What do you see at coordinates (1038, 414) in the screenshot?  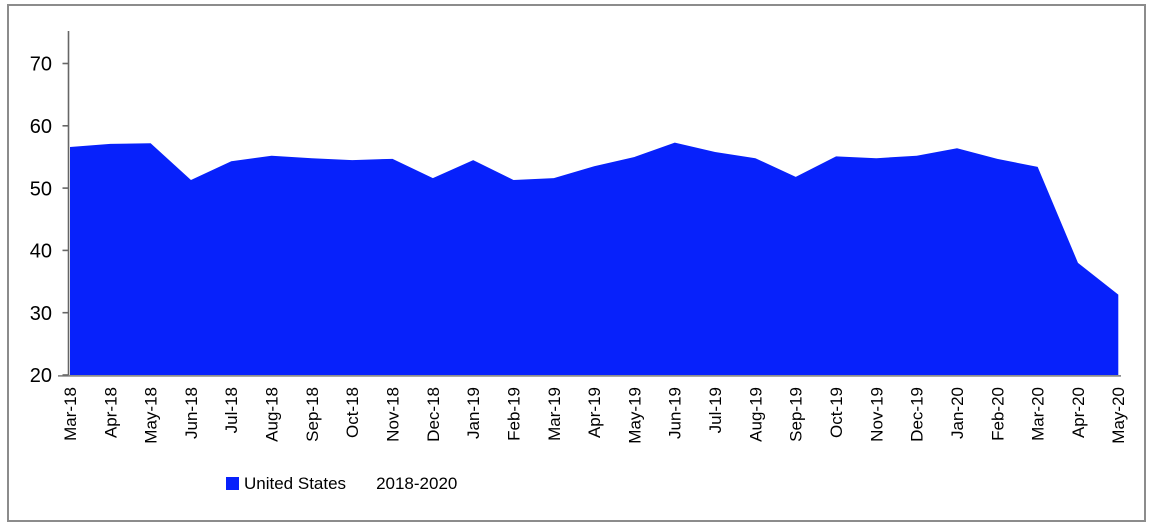 I see `x-tick-label: Mar-20` at bounding box center [1038, 414].